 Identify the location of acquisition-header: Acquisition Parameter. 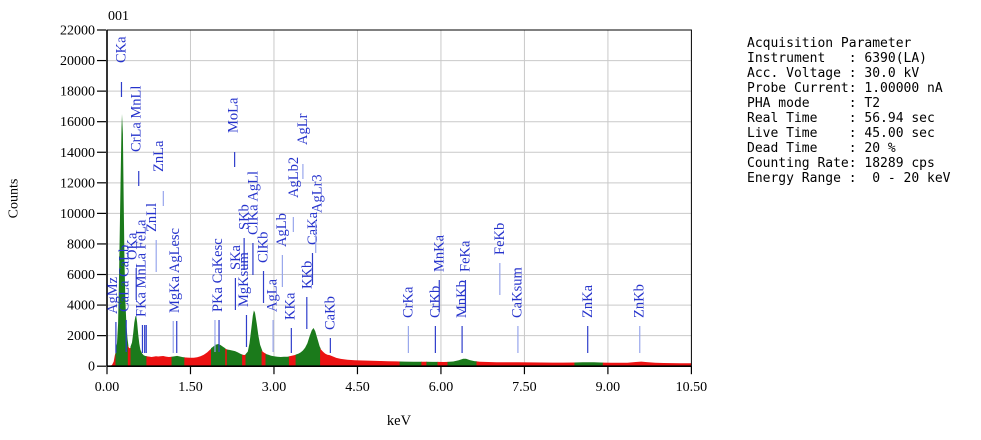
(829, 43).